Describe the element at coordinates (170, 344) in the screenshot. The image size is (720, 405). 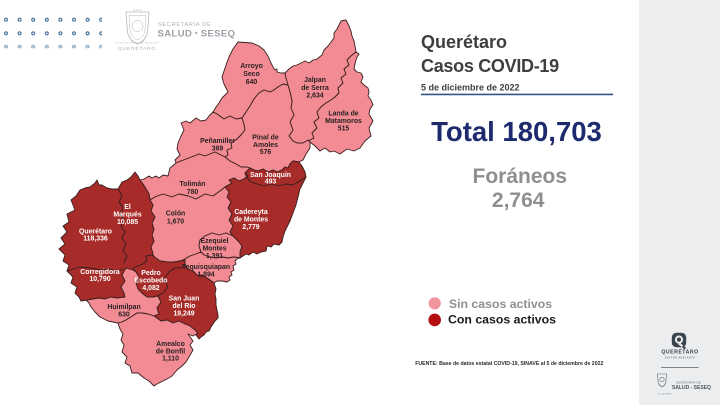
I see `svg-text: Amealco` at that location.